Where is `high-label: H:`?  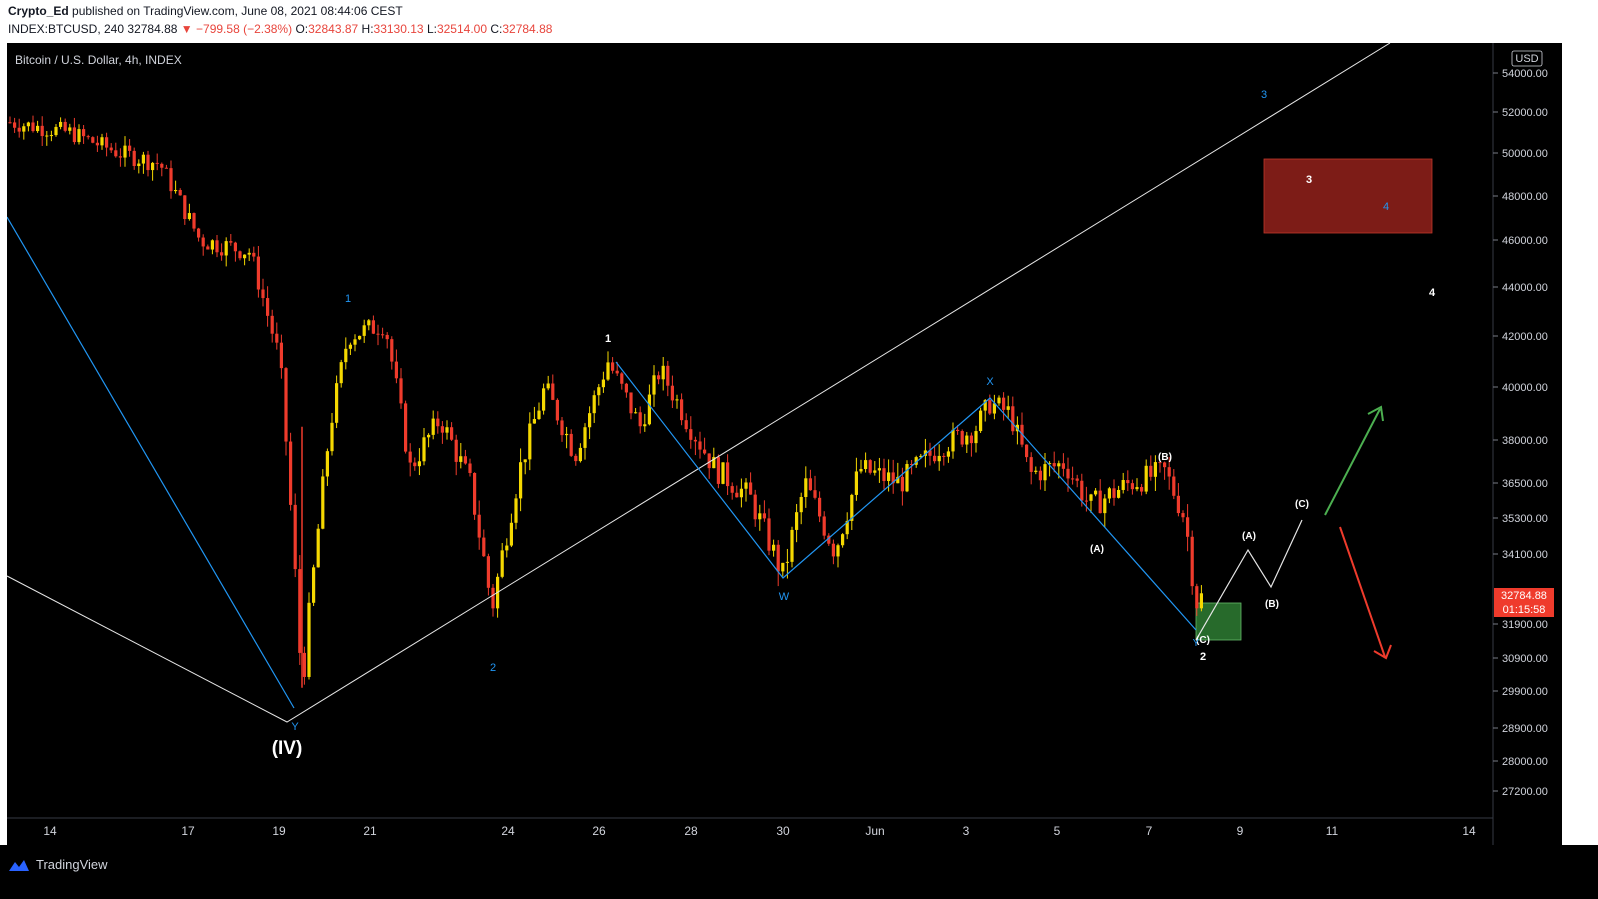
high-label: H: is located at coordinates (367, 29).